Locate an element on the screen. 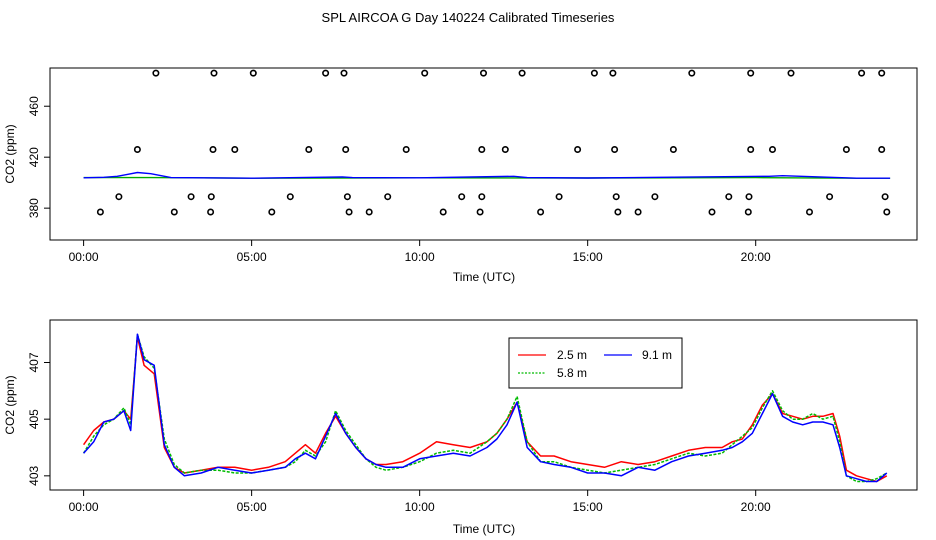  legend-box is located at coordinates (595, 363).